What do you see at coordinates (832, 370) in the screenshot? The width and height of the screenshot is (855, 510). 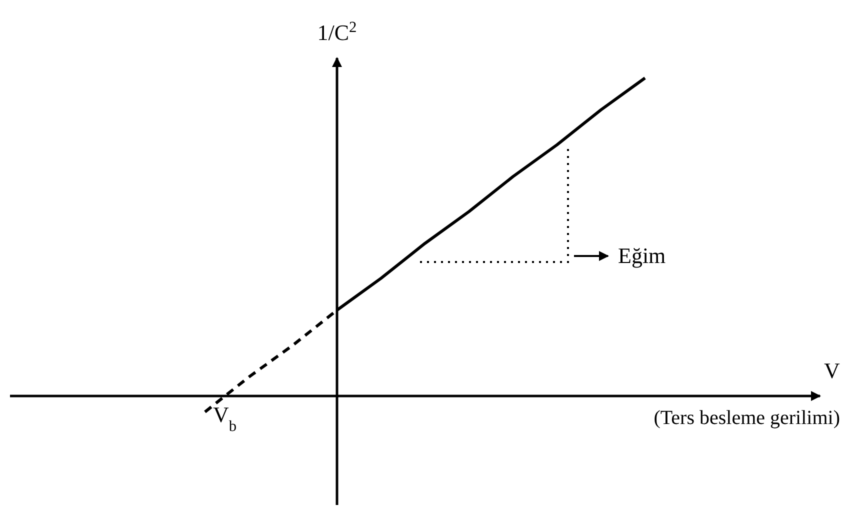 I see `text: V` at bounding box center [832, 370].